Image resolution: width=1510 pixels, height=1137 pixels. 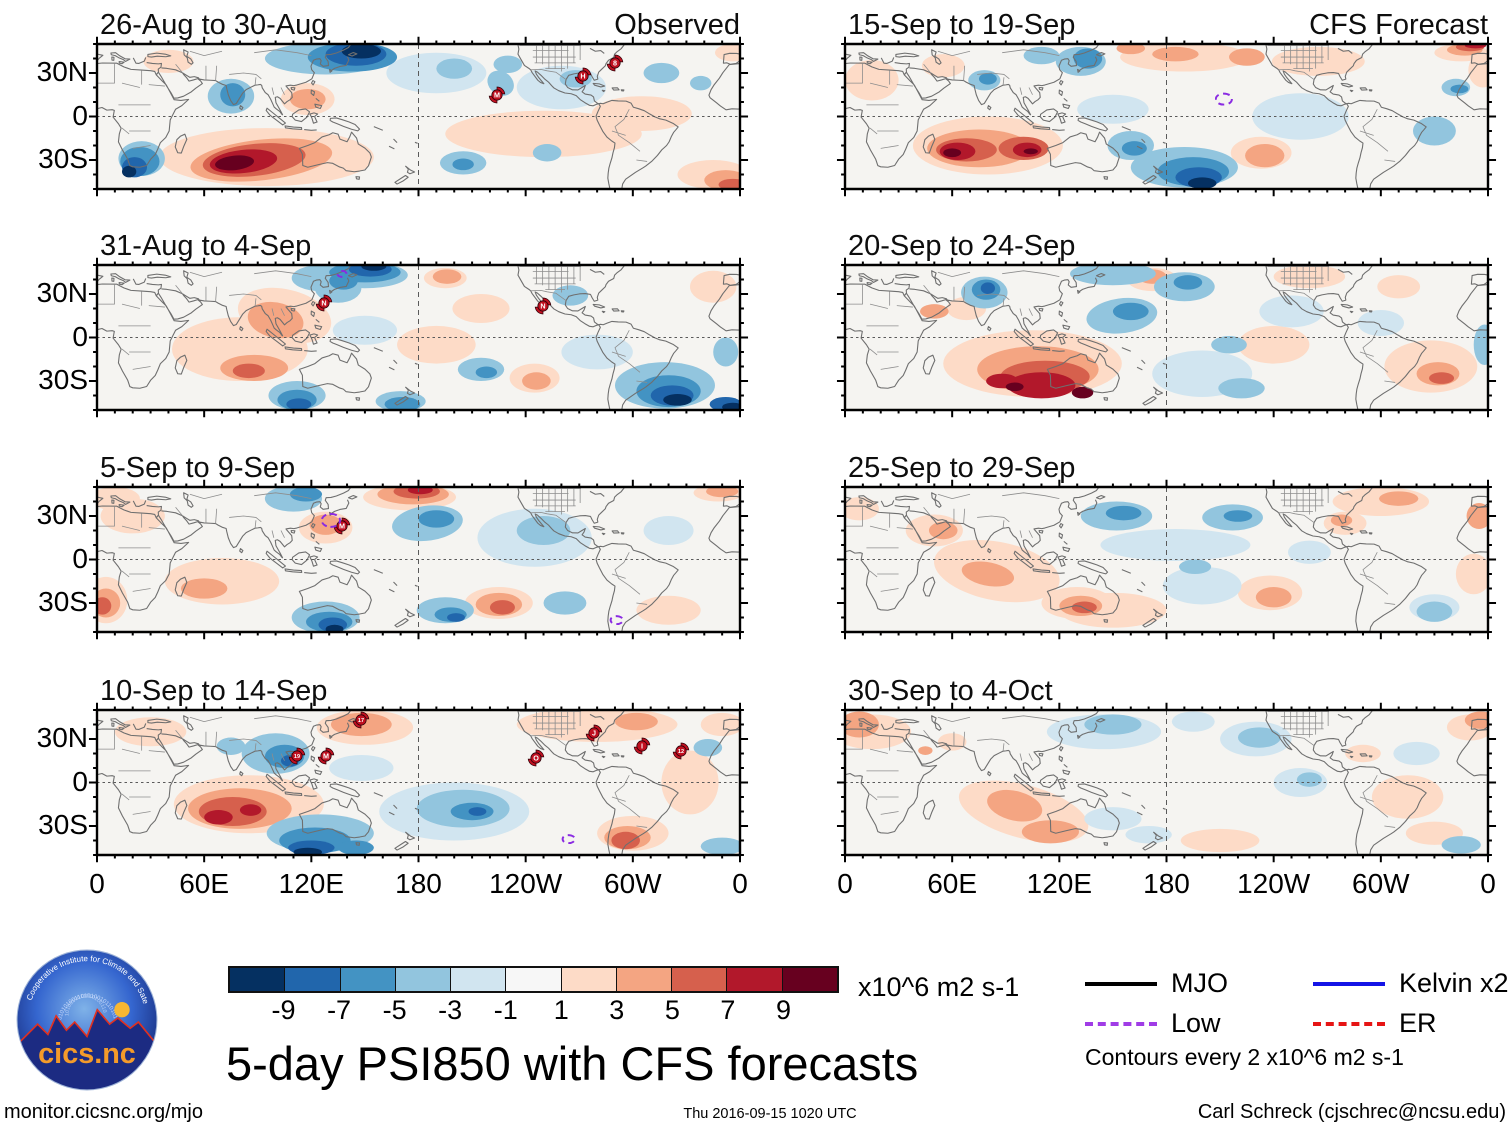 What do you see at coordinates (418, 883) in the screenshot?
I see `x-tick-label: 180` at bounding box center [418, 883].